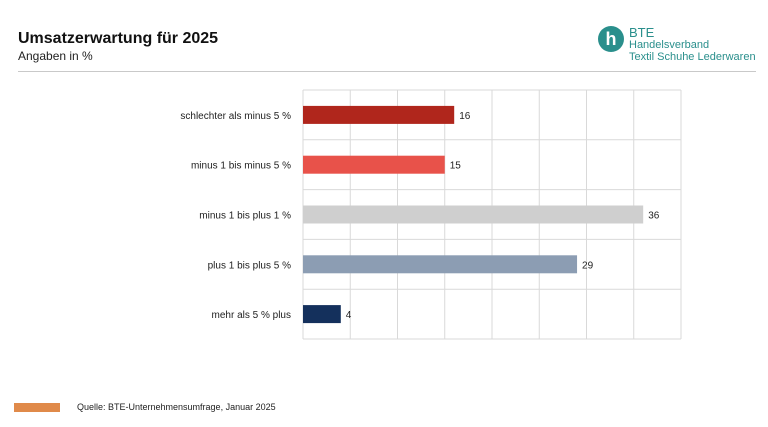 The height and width of the screenshot is (427, 768). What do you see at coordinates (349, 315) in the screenshot?
I see `data-label: 4` at bounding box center [349, 315].